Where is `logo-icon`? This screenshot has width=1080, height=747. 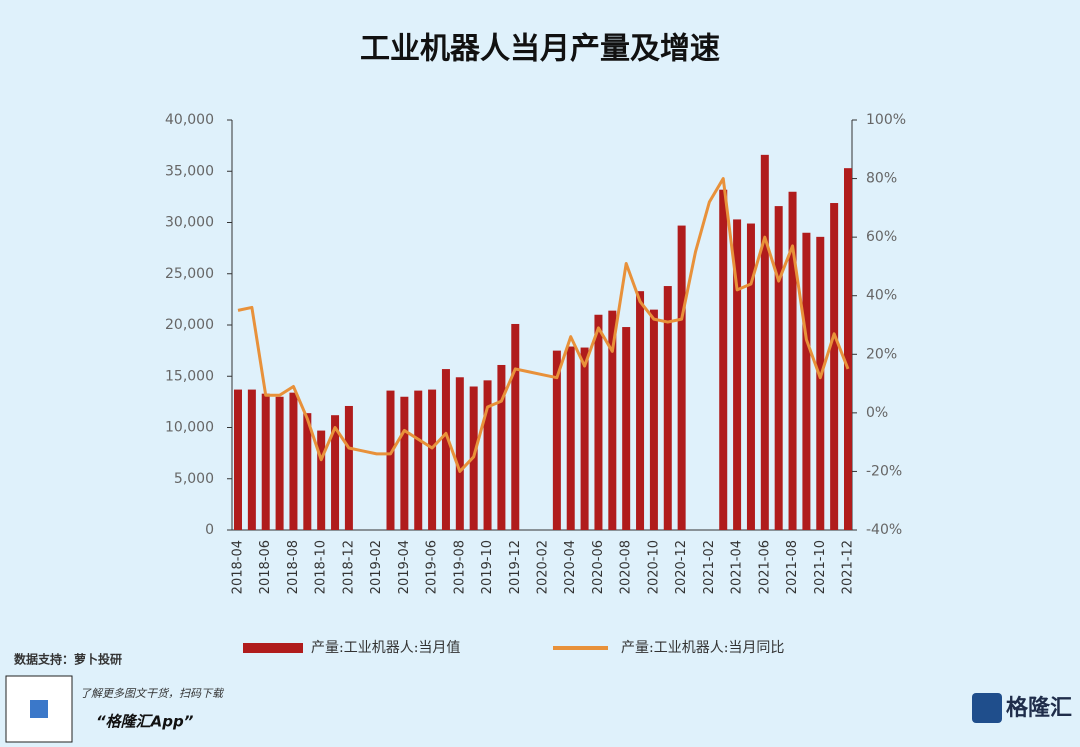
logo-icon is located at coordinates (987, 708).